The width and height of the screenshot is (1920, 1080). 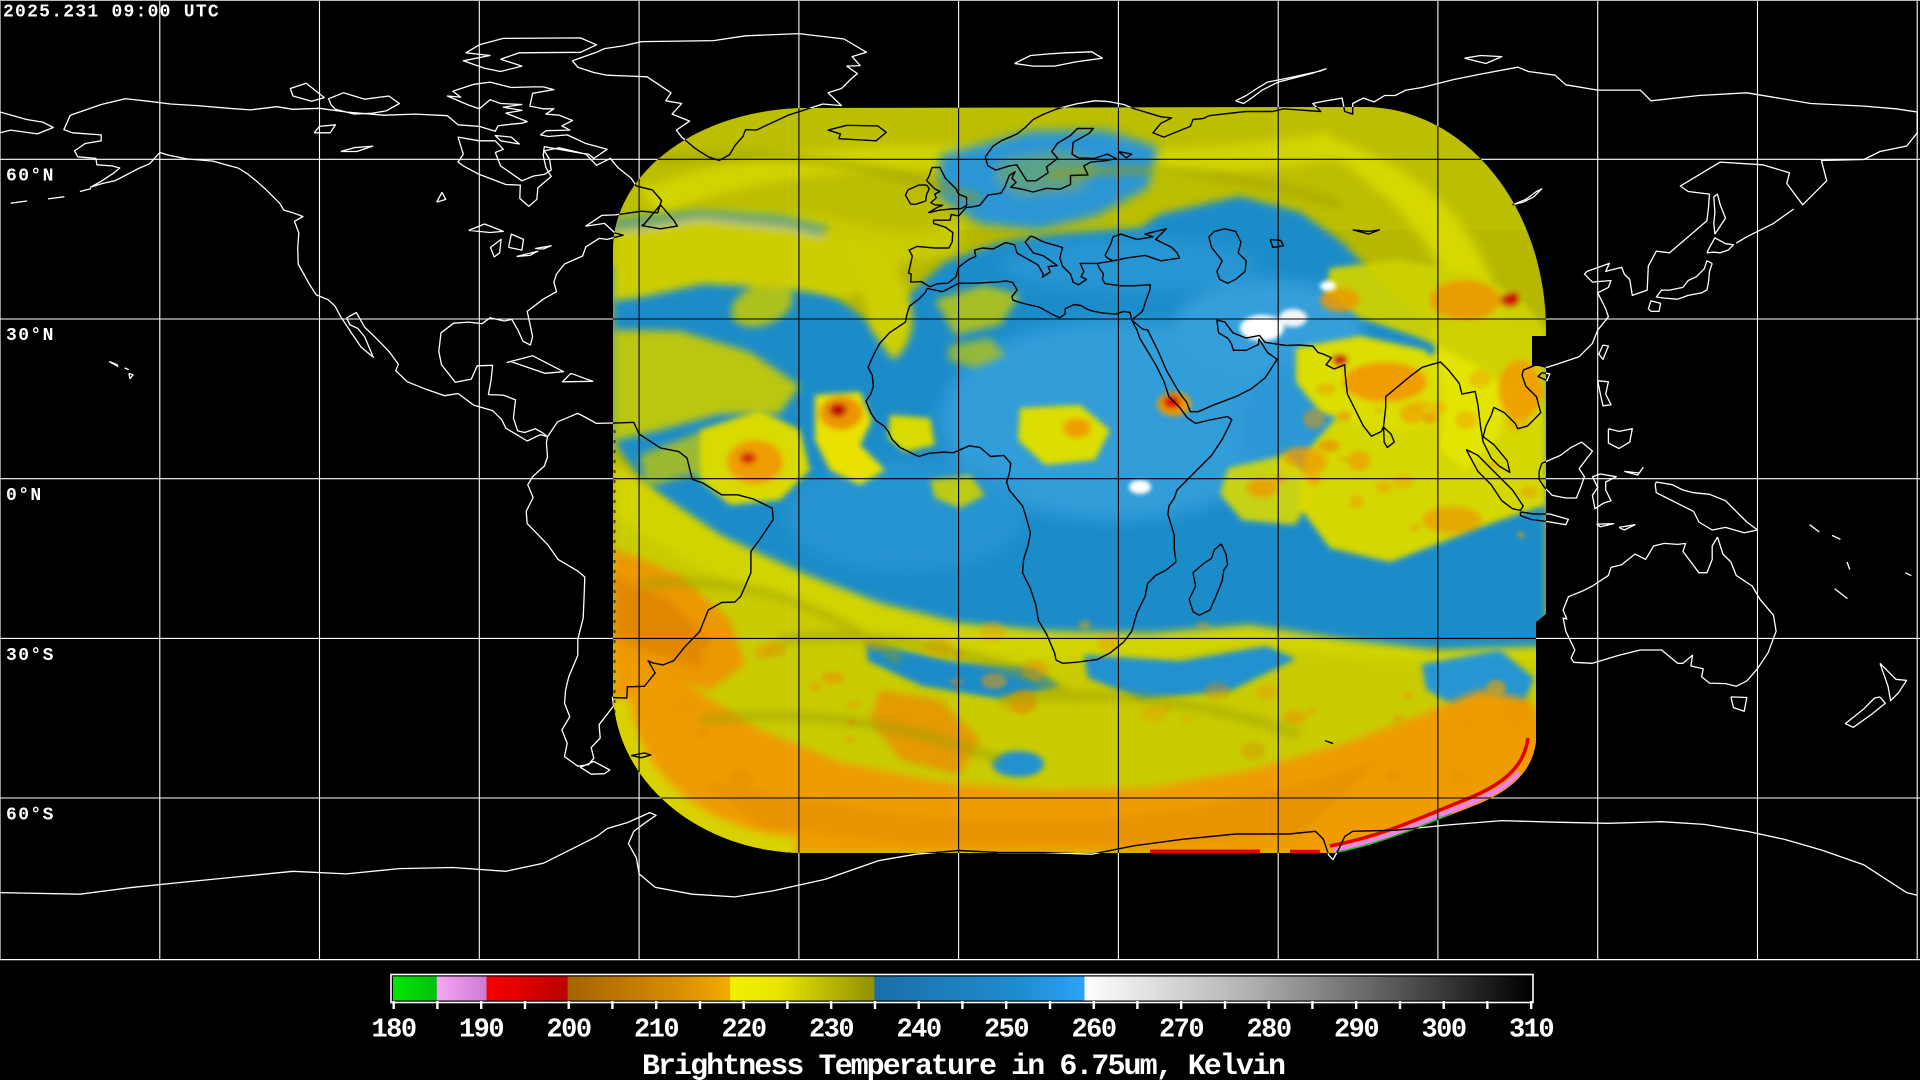 I want to click on svg-text: 0°N, so click(x=24, y=496).